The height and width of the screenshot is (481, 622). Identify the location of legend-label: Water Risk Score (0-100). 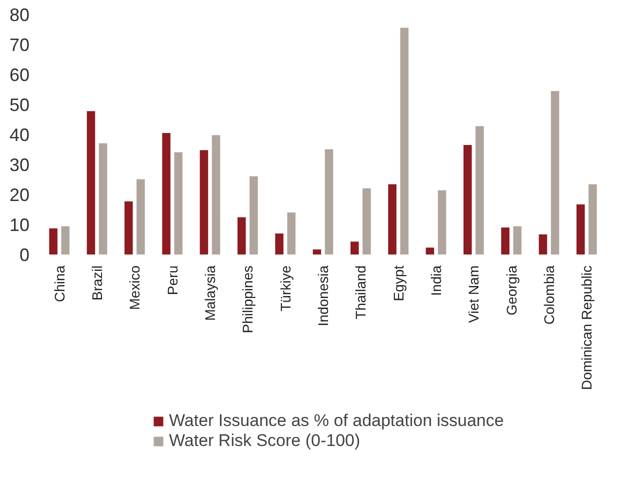
(264, 441).